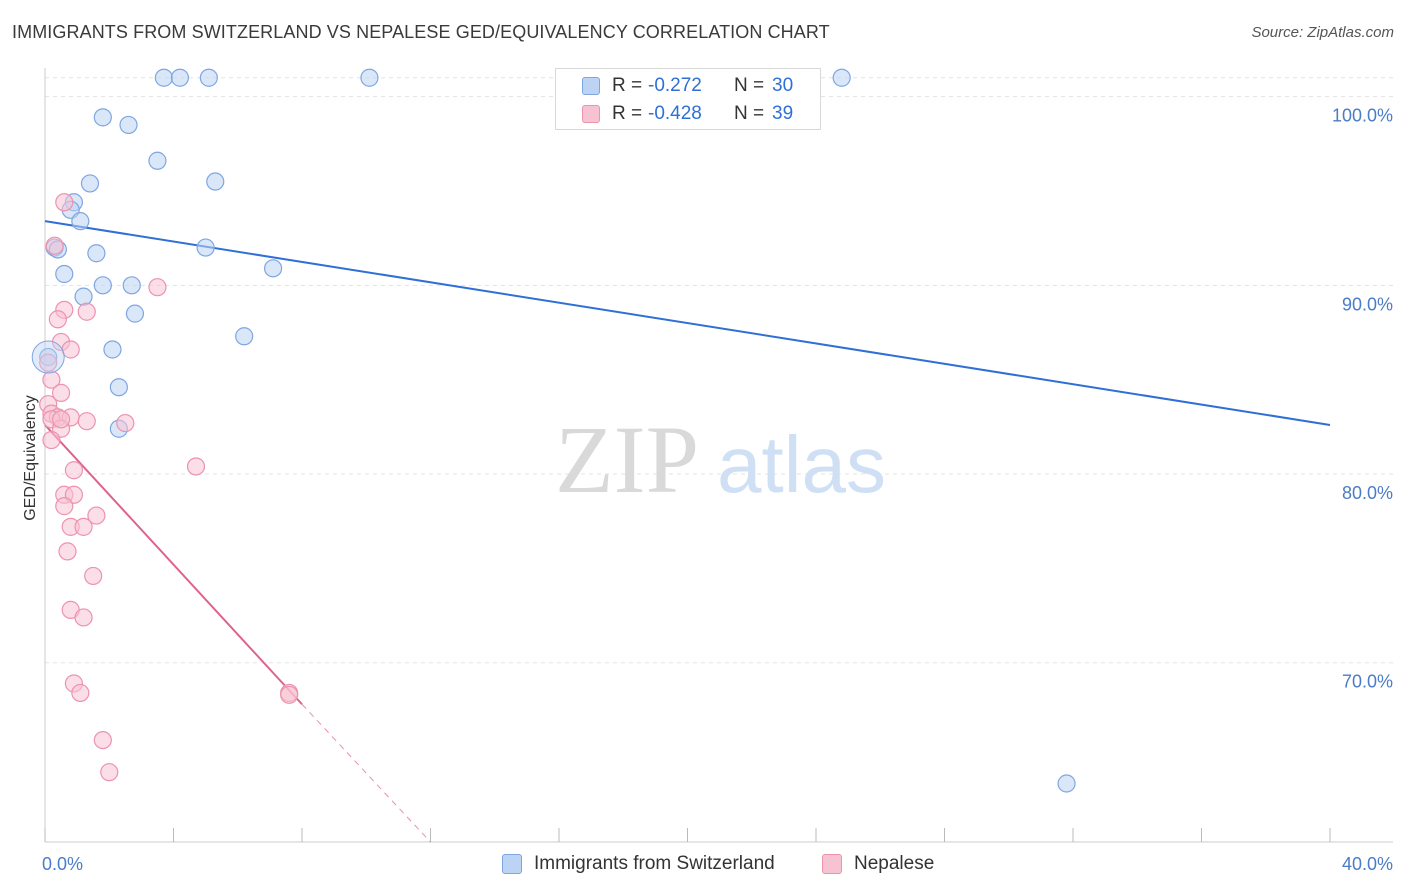  Describe the element at coordinates (1362, 116) in the screenshot. I see `y-tick-label: 100.0%` at that location.